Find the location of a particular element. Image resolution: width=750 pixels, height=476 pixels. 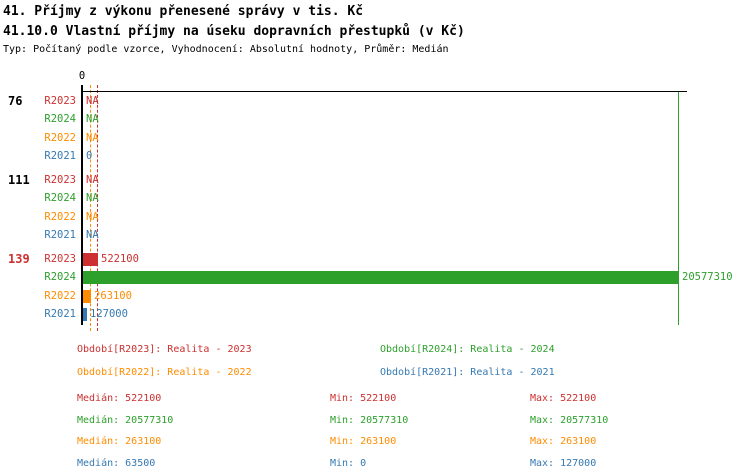

group-label-76: 76 is located at coordinates (15, 101).